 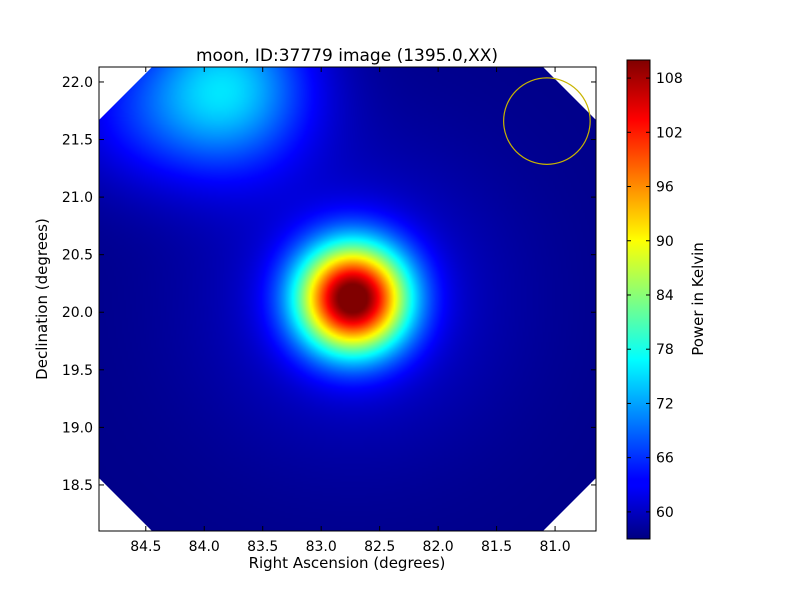 What do you see at coordinates (321, 547) in the screenshot?
I see `x-tick-label: 83.0` at bounding box center [321, 547].